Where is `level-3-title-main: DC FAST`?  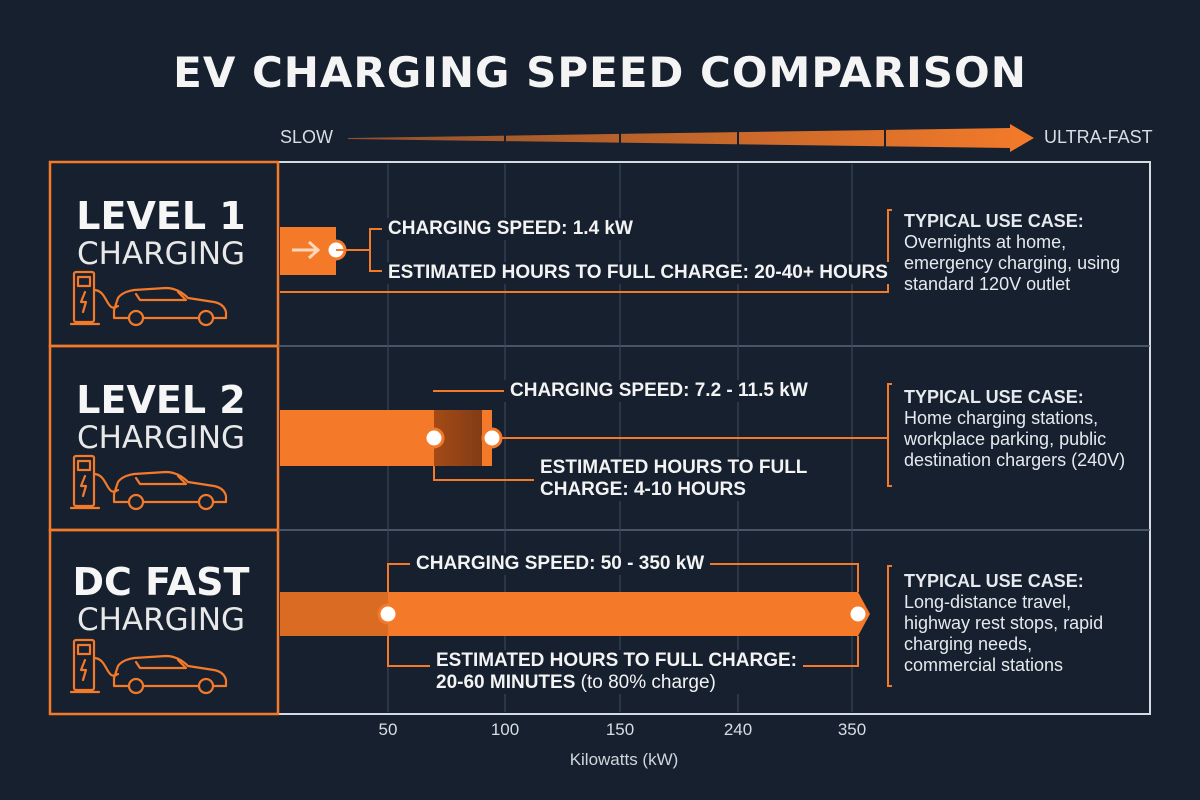
level-3-title-main: DC FAST is located at coordinates (161, 582).